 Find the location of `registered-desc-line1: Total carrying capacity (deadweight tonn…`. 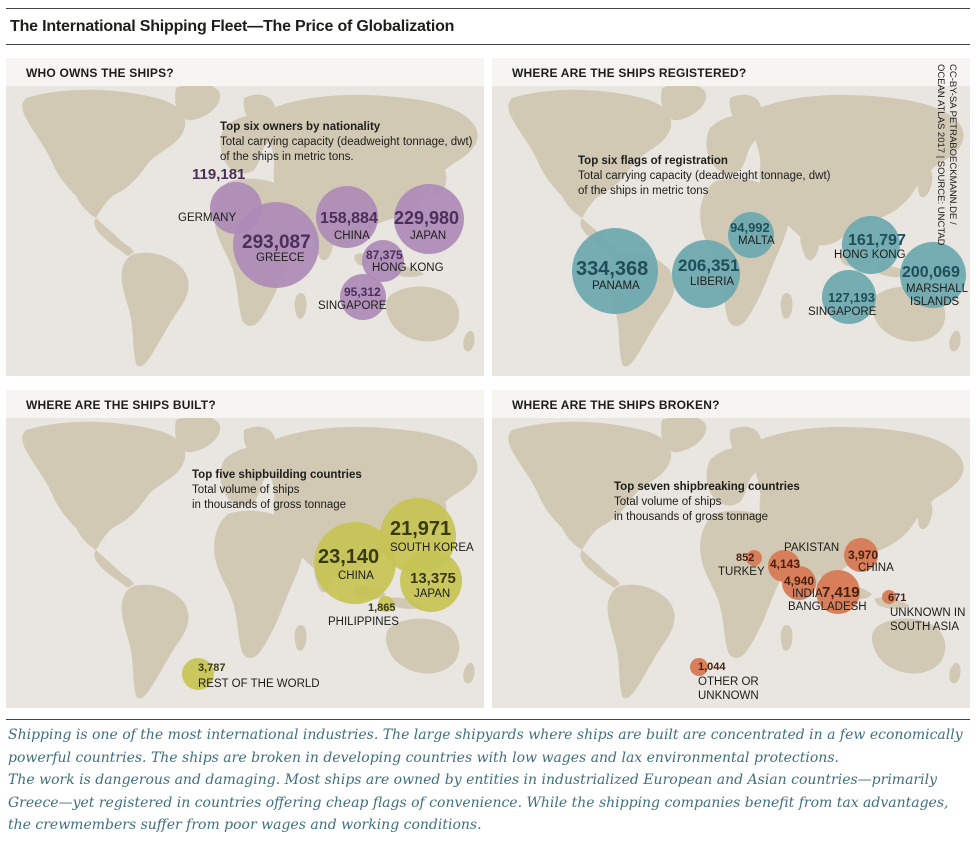

registered-desc-line1: Total carrying capacity (deadweight tonn… is located at coordinates (704, 176).